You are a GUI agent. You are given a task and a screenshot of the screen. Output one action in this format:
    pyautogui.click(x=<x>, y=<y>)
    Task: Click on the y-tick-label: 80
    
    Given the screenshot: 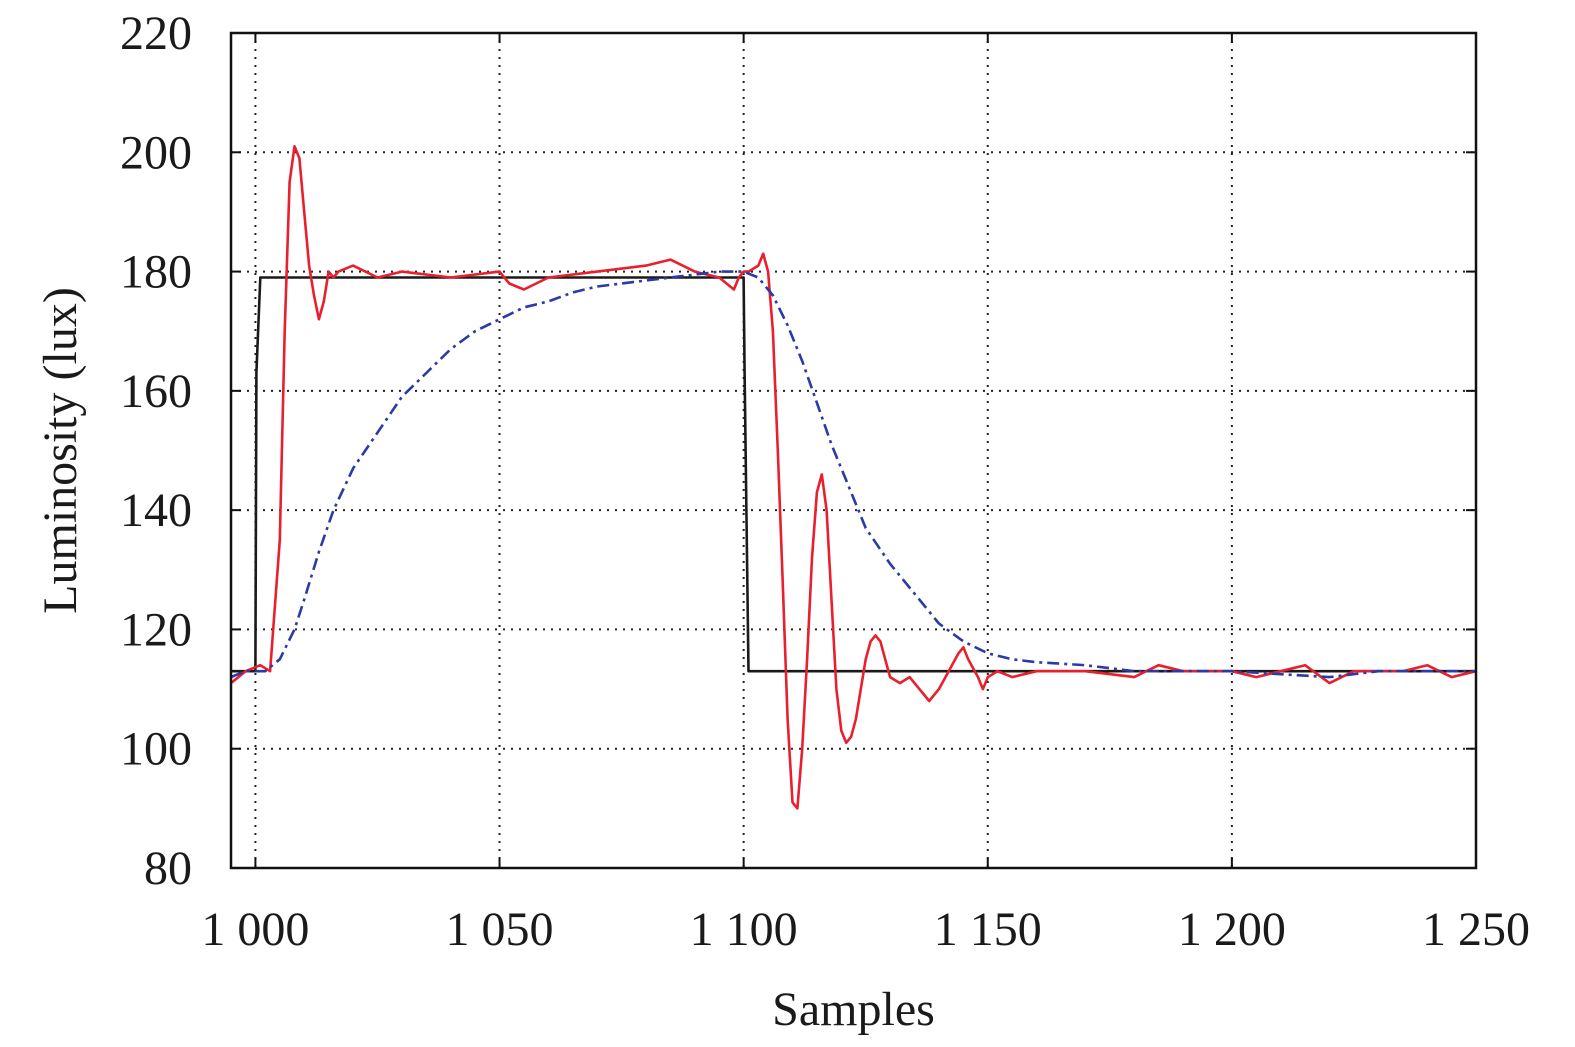 What is the action you would take?
    pyautogui.click(x=168, y=868)
    